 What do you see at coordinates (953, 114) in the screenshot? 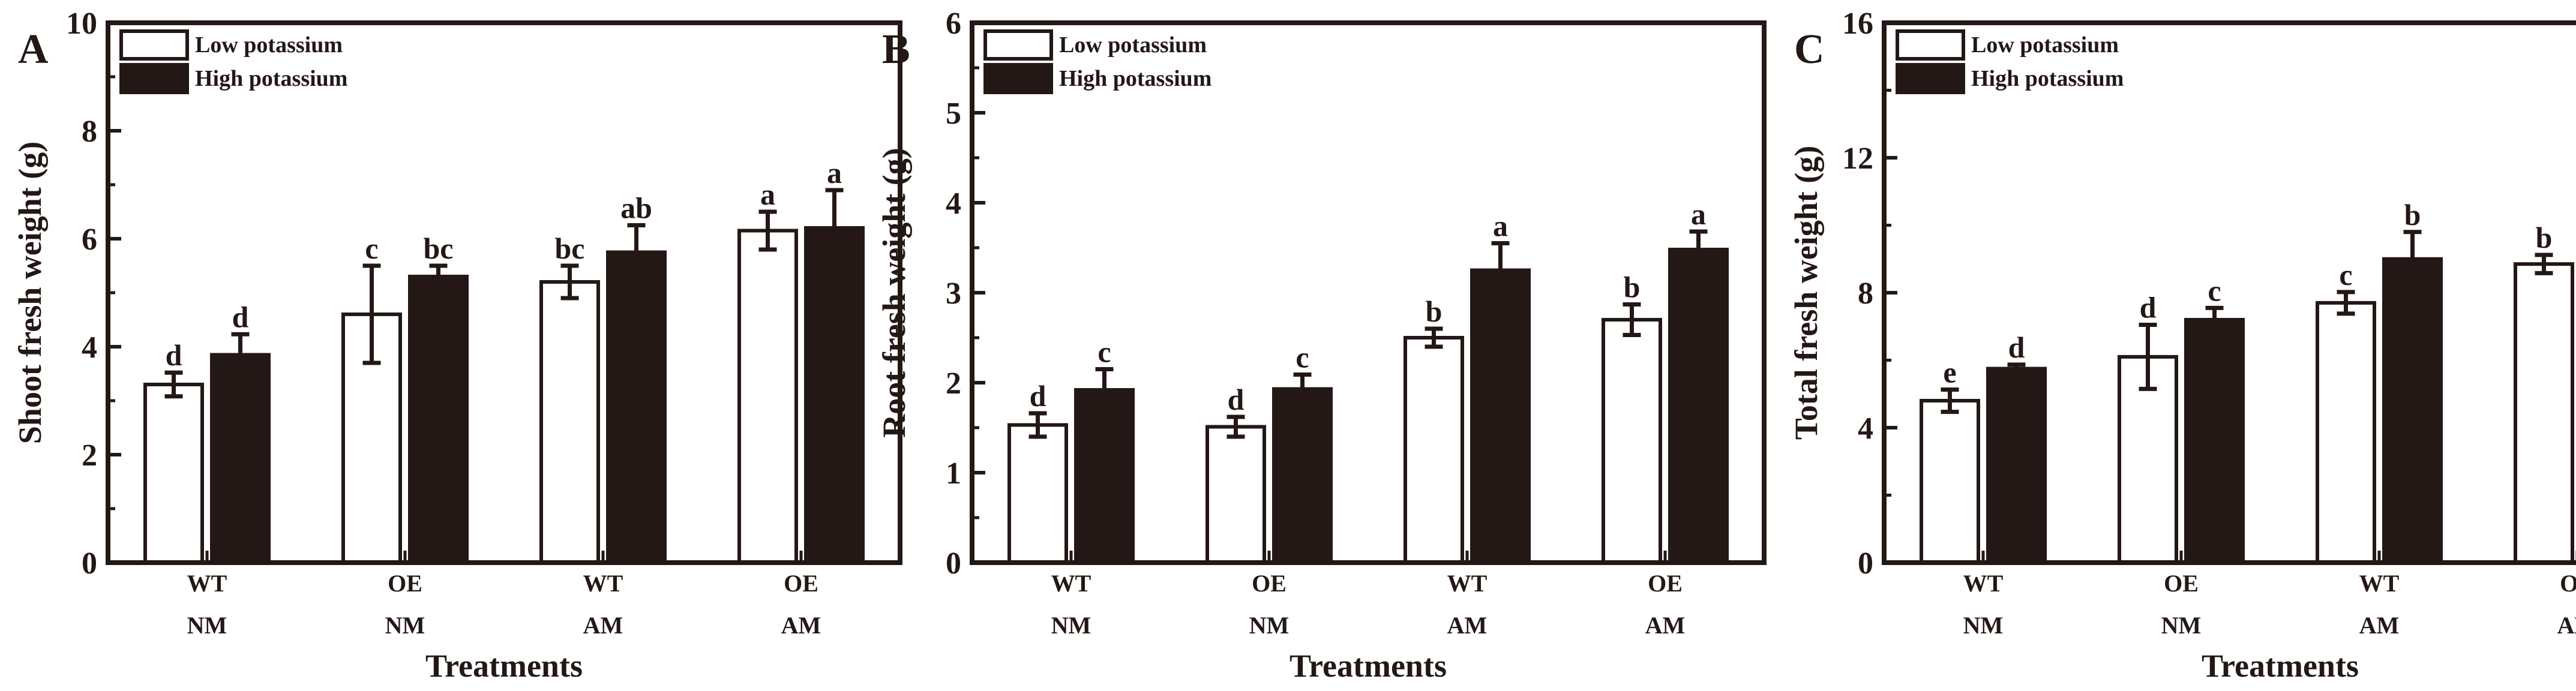
I see `y-tick-label: 5` at bounding box center [953, 114].